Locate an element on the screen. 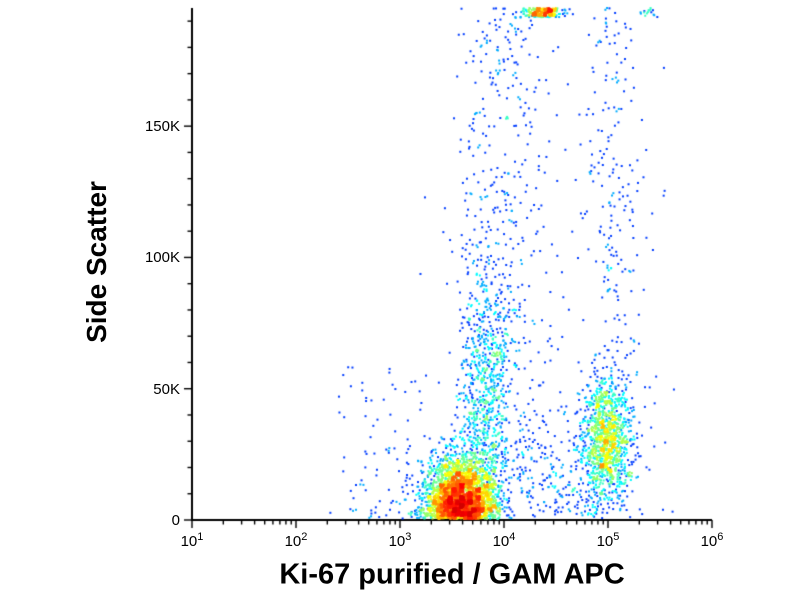 This screenshot has height=600, width=800. y-tick-label: 150K is located at coordinates (162, 127).